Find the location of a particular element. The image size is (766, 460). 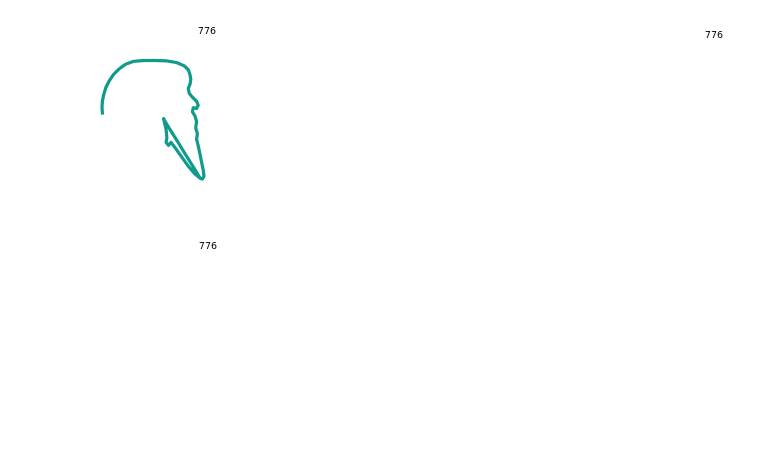

hr-evolution-track is located at coordinates (153, 119).